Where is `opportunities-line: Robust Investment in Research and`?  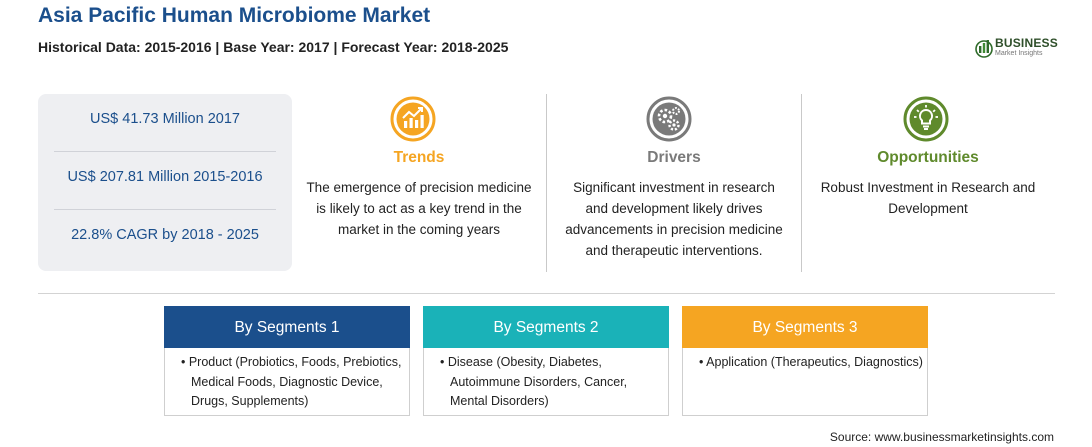 opportunities-line: Robust Investment in Research and is located at coordinates (928, 187).